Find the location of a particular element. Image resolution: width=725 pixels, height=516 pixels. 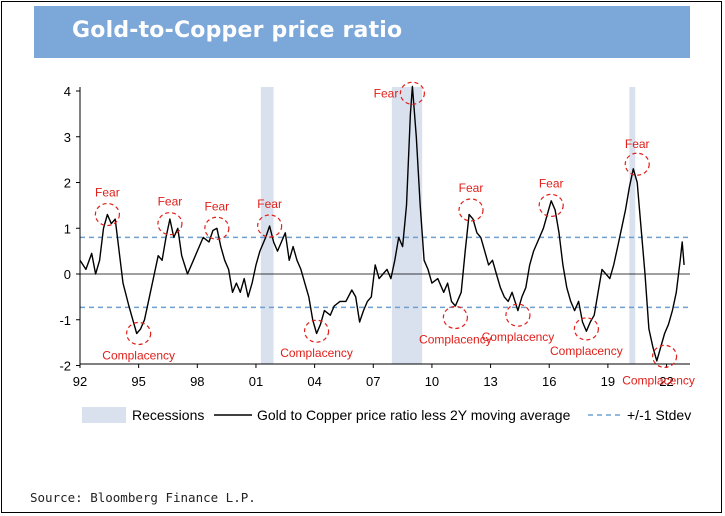

x-tick-label: 10 is located at coordinates (432, 381).